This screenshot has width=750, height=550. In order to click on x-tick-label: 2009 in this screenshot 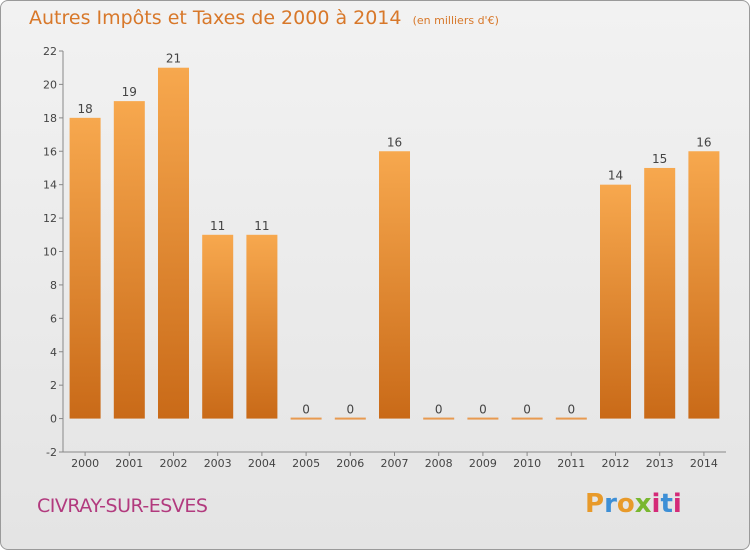, I will do `click(483, 463)`.